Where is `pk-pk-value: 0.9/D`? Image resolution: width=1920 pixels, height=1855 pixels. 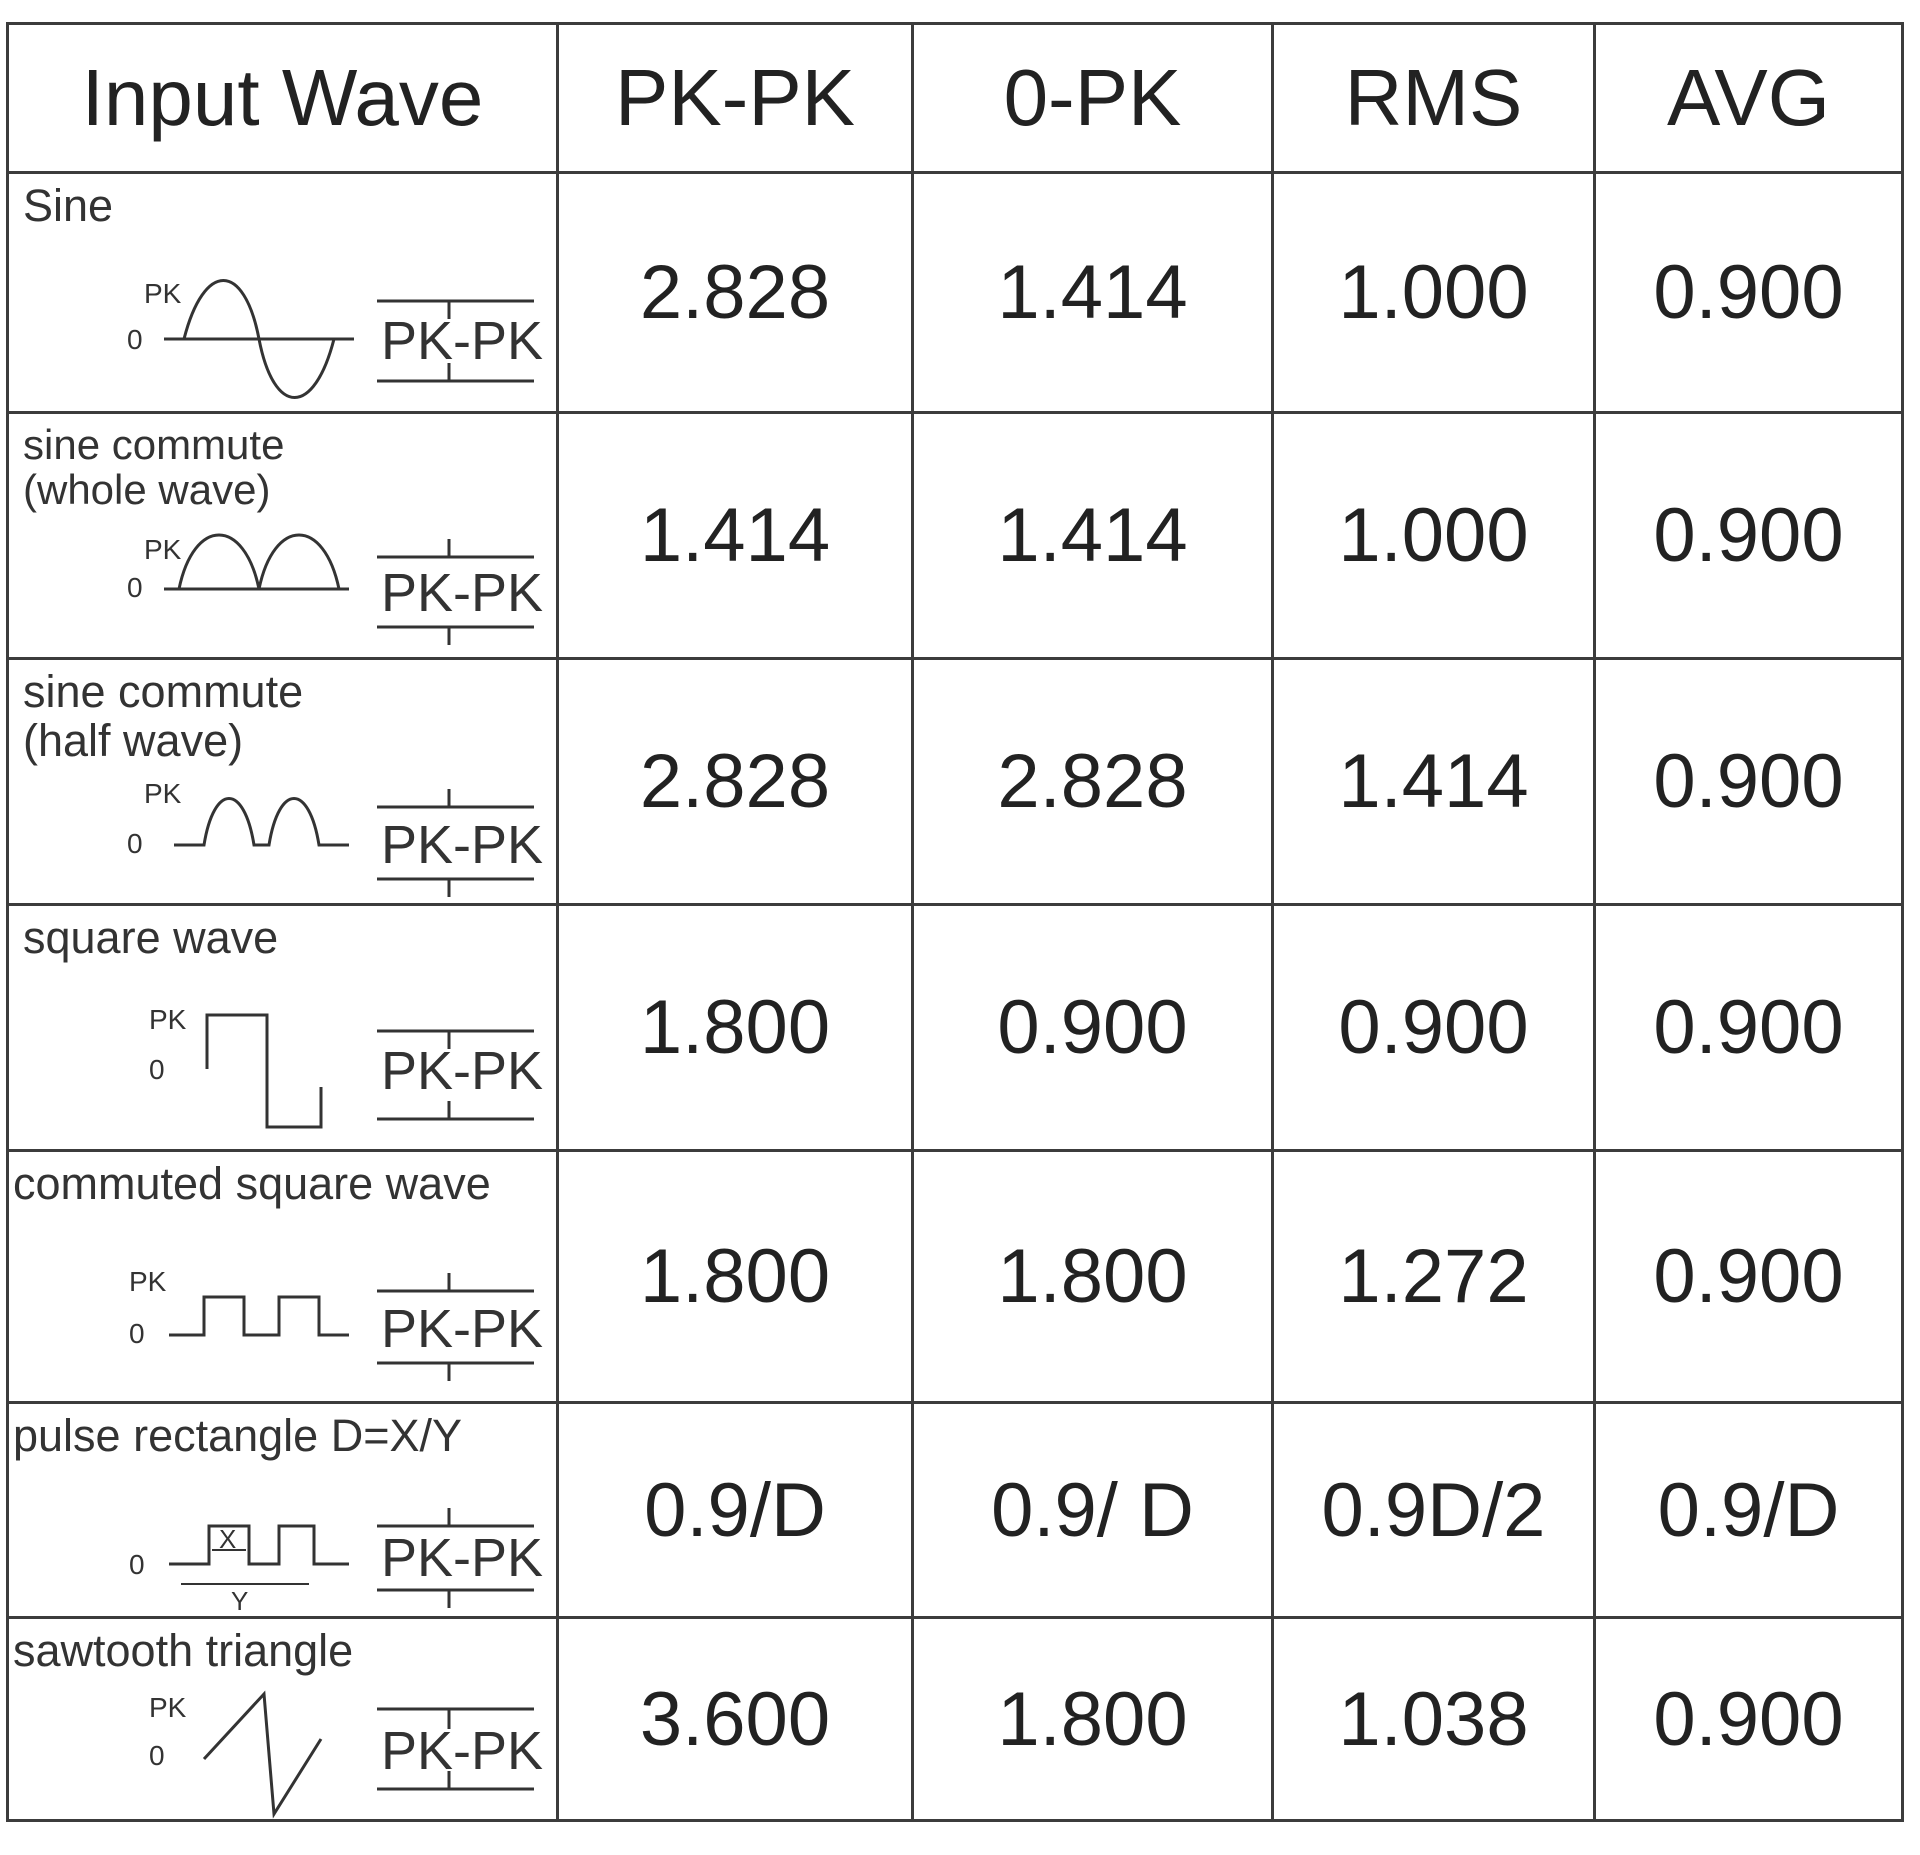
pk-pk-value: 0.9/D is located at coordinates (735, 1510).